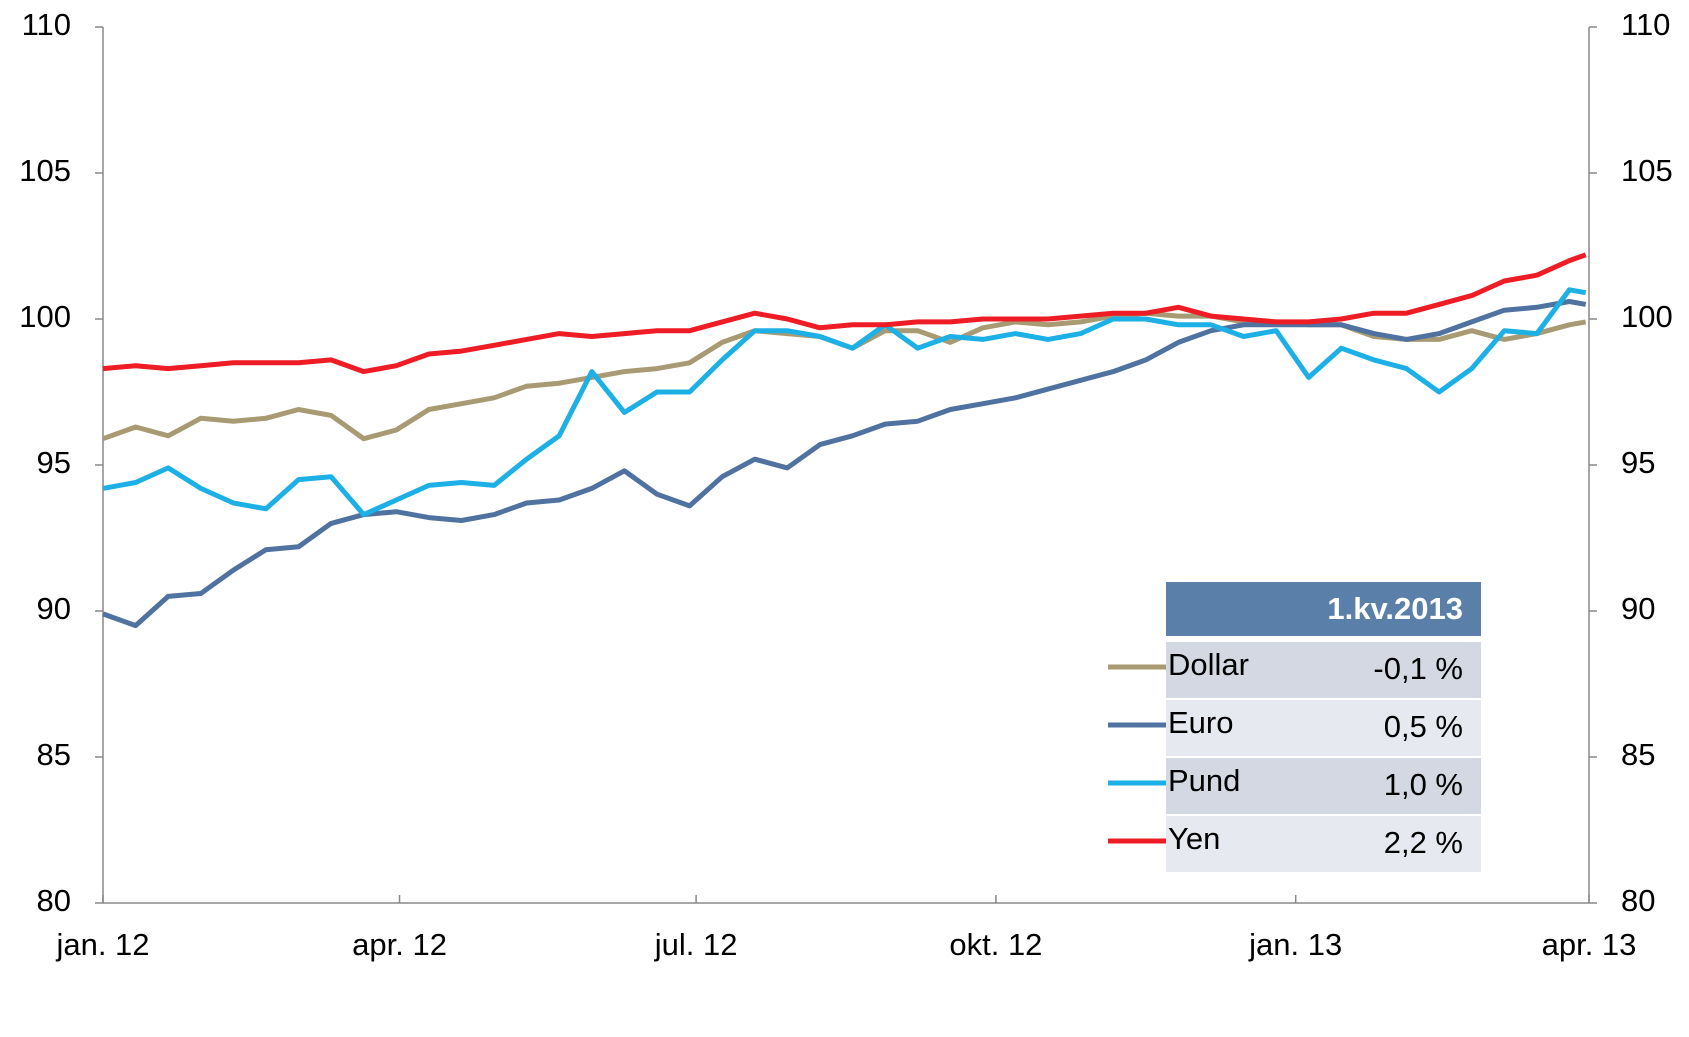  Describe the element at coordinates (45, 170) in the screenshot. I see `y-tick-label: 105` at that location.